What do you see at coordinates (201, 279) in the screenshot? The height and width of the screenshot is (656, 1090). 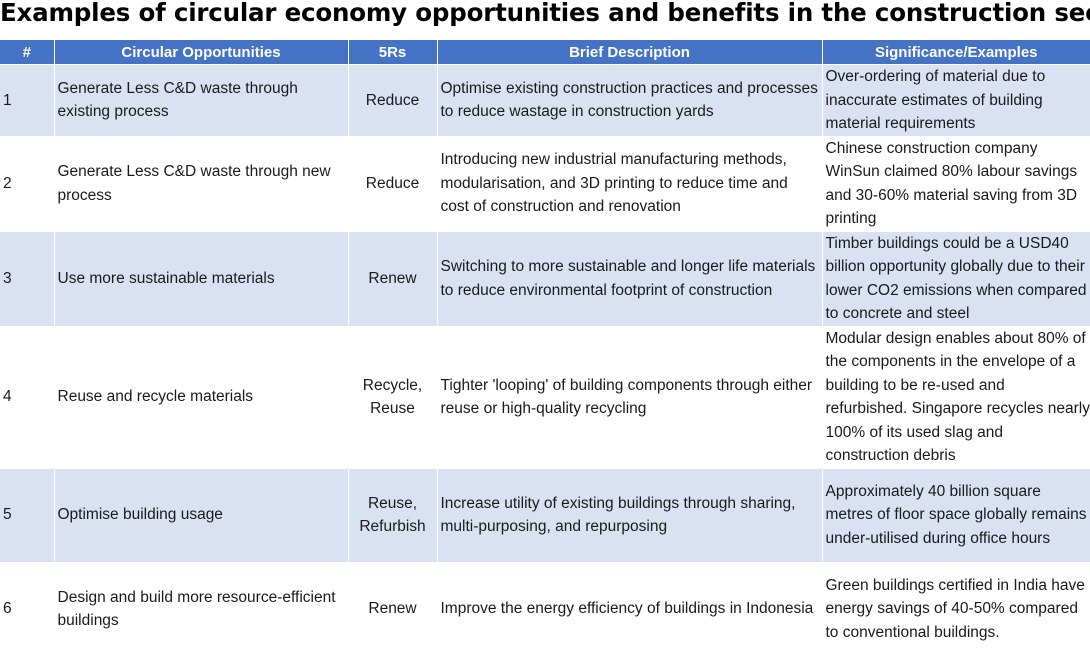 I see `circular-opportunity-cell: Use more sustainable materials` at bounding box center [201, 279].